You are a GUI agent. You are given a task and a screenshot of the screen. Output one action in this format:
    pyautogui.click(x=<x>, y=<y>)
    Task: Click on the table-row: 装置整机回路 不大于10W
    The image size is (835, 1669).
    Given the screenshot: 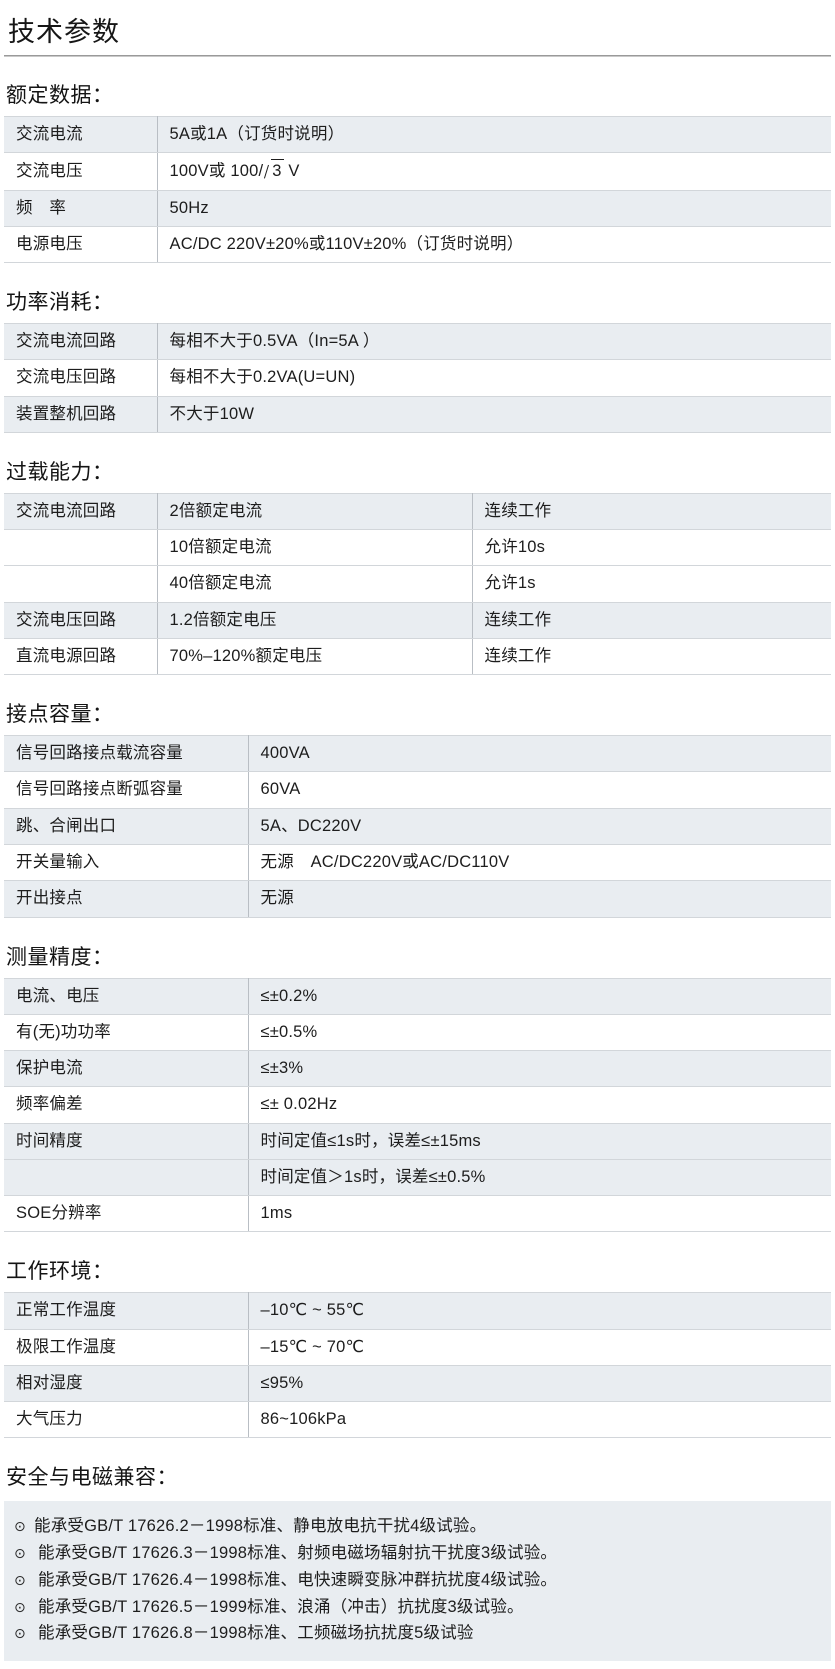 What is the action you would take?
    pyautogui.click(x=417, y=414)
    